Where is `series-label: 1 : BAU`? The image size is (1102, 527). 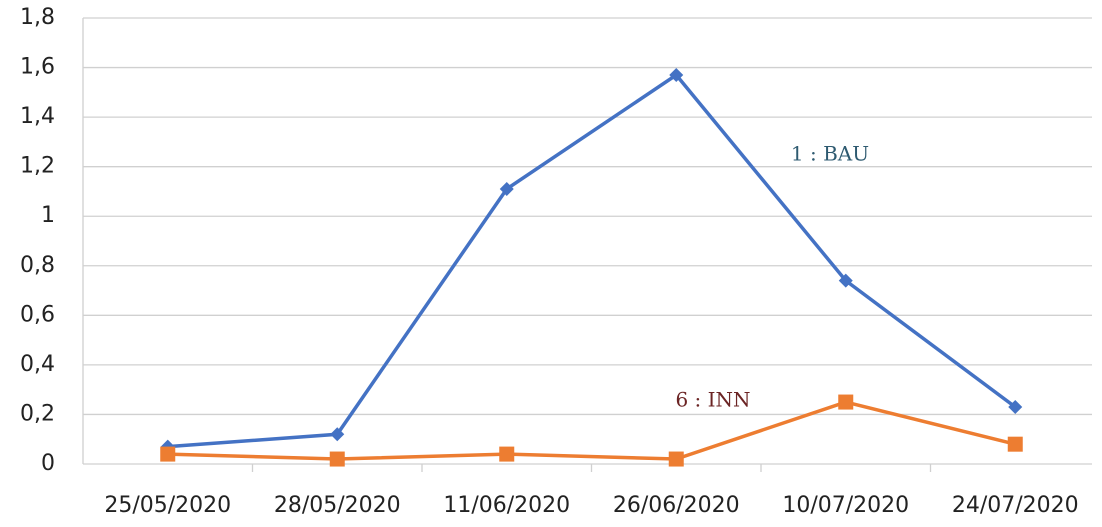 series-label: 1 : BAU is located at coordinates (830, 154).